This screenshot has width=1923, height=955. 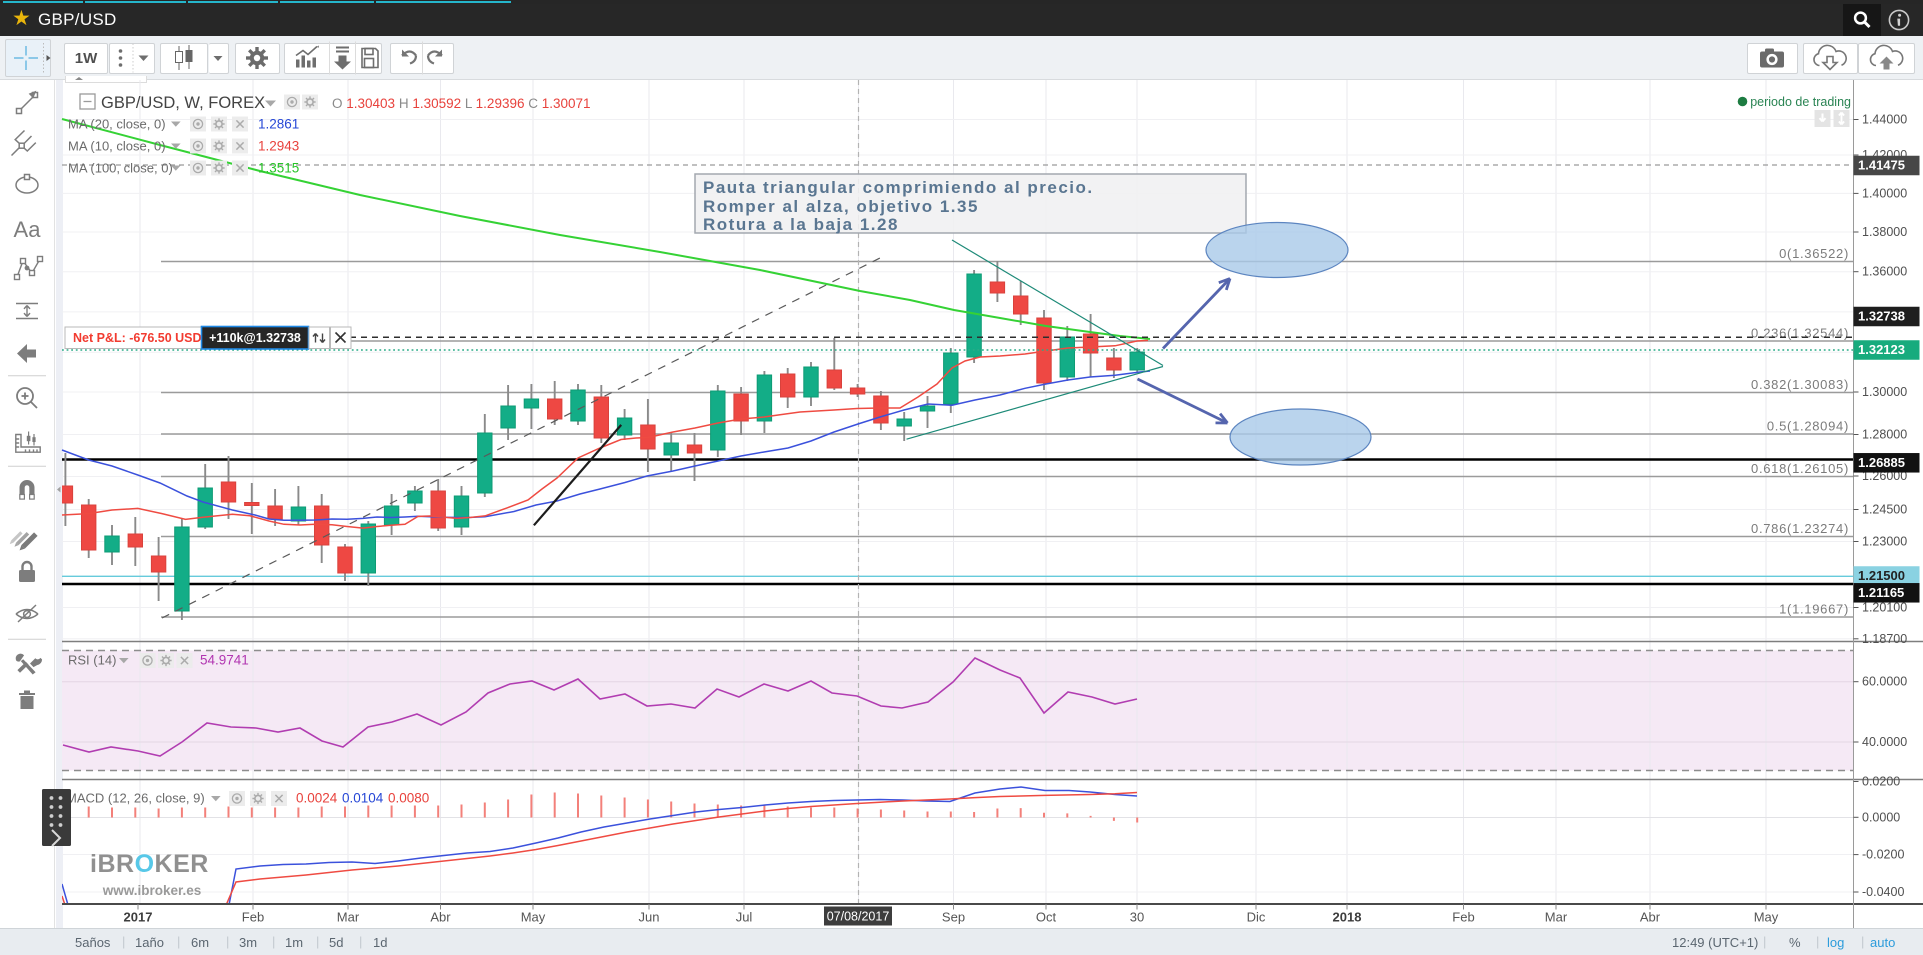 What do you see at coordinates (1881, 349) in the screenshot?
I see `svg-text: 1.32123` at bounding box center [1881, 349].